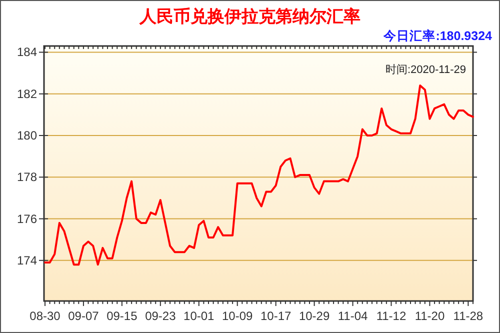 Image resolution: width=500 pixels, height=333 pixels. I want to click on x-tick-label: 10-09, so click(238, 316).